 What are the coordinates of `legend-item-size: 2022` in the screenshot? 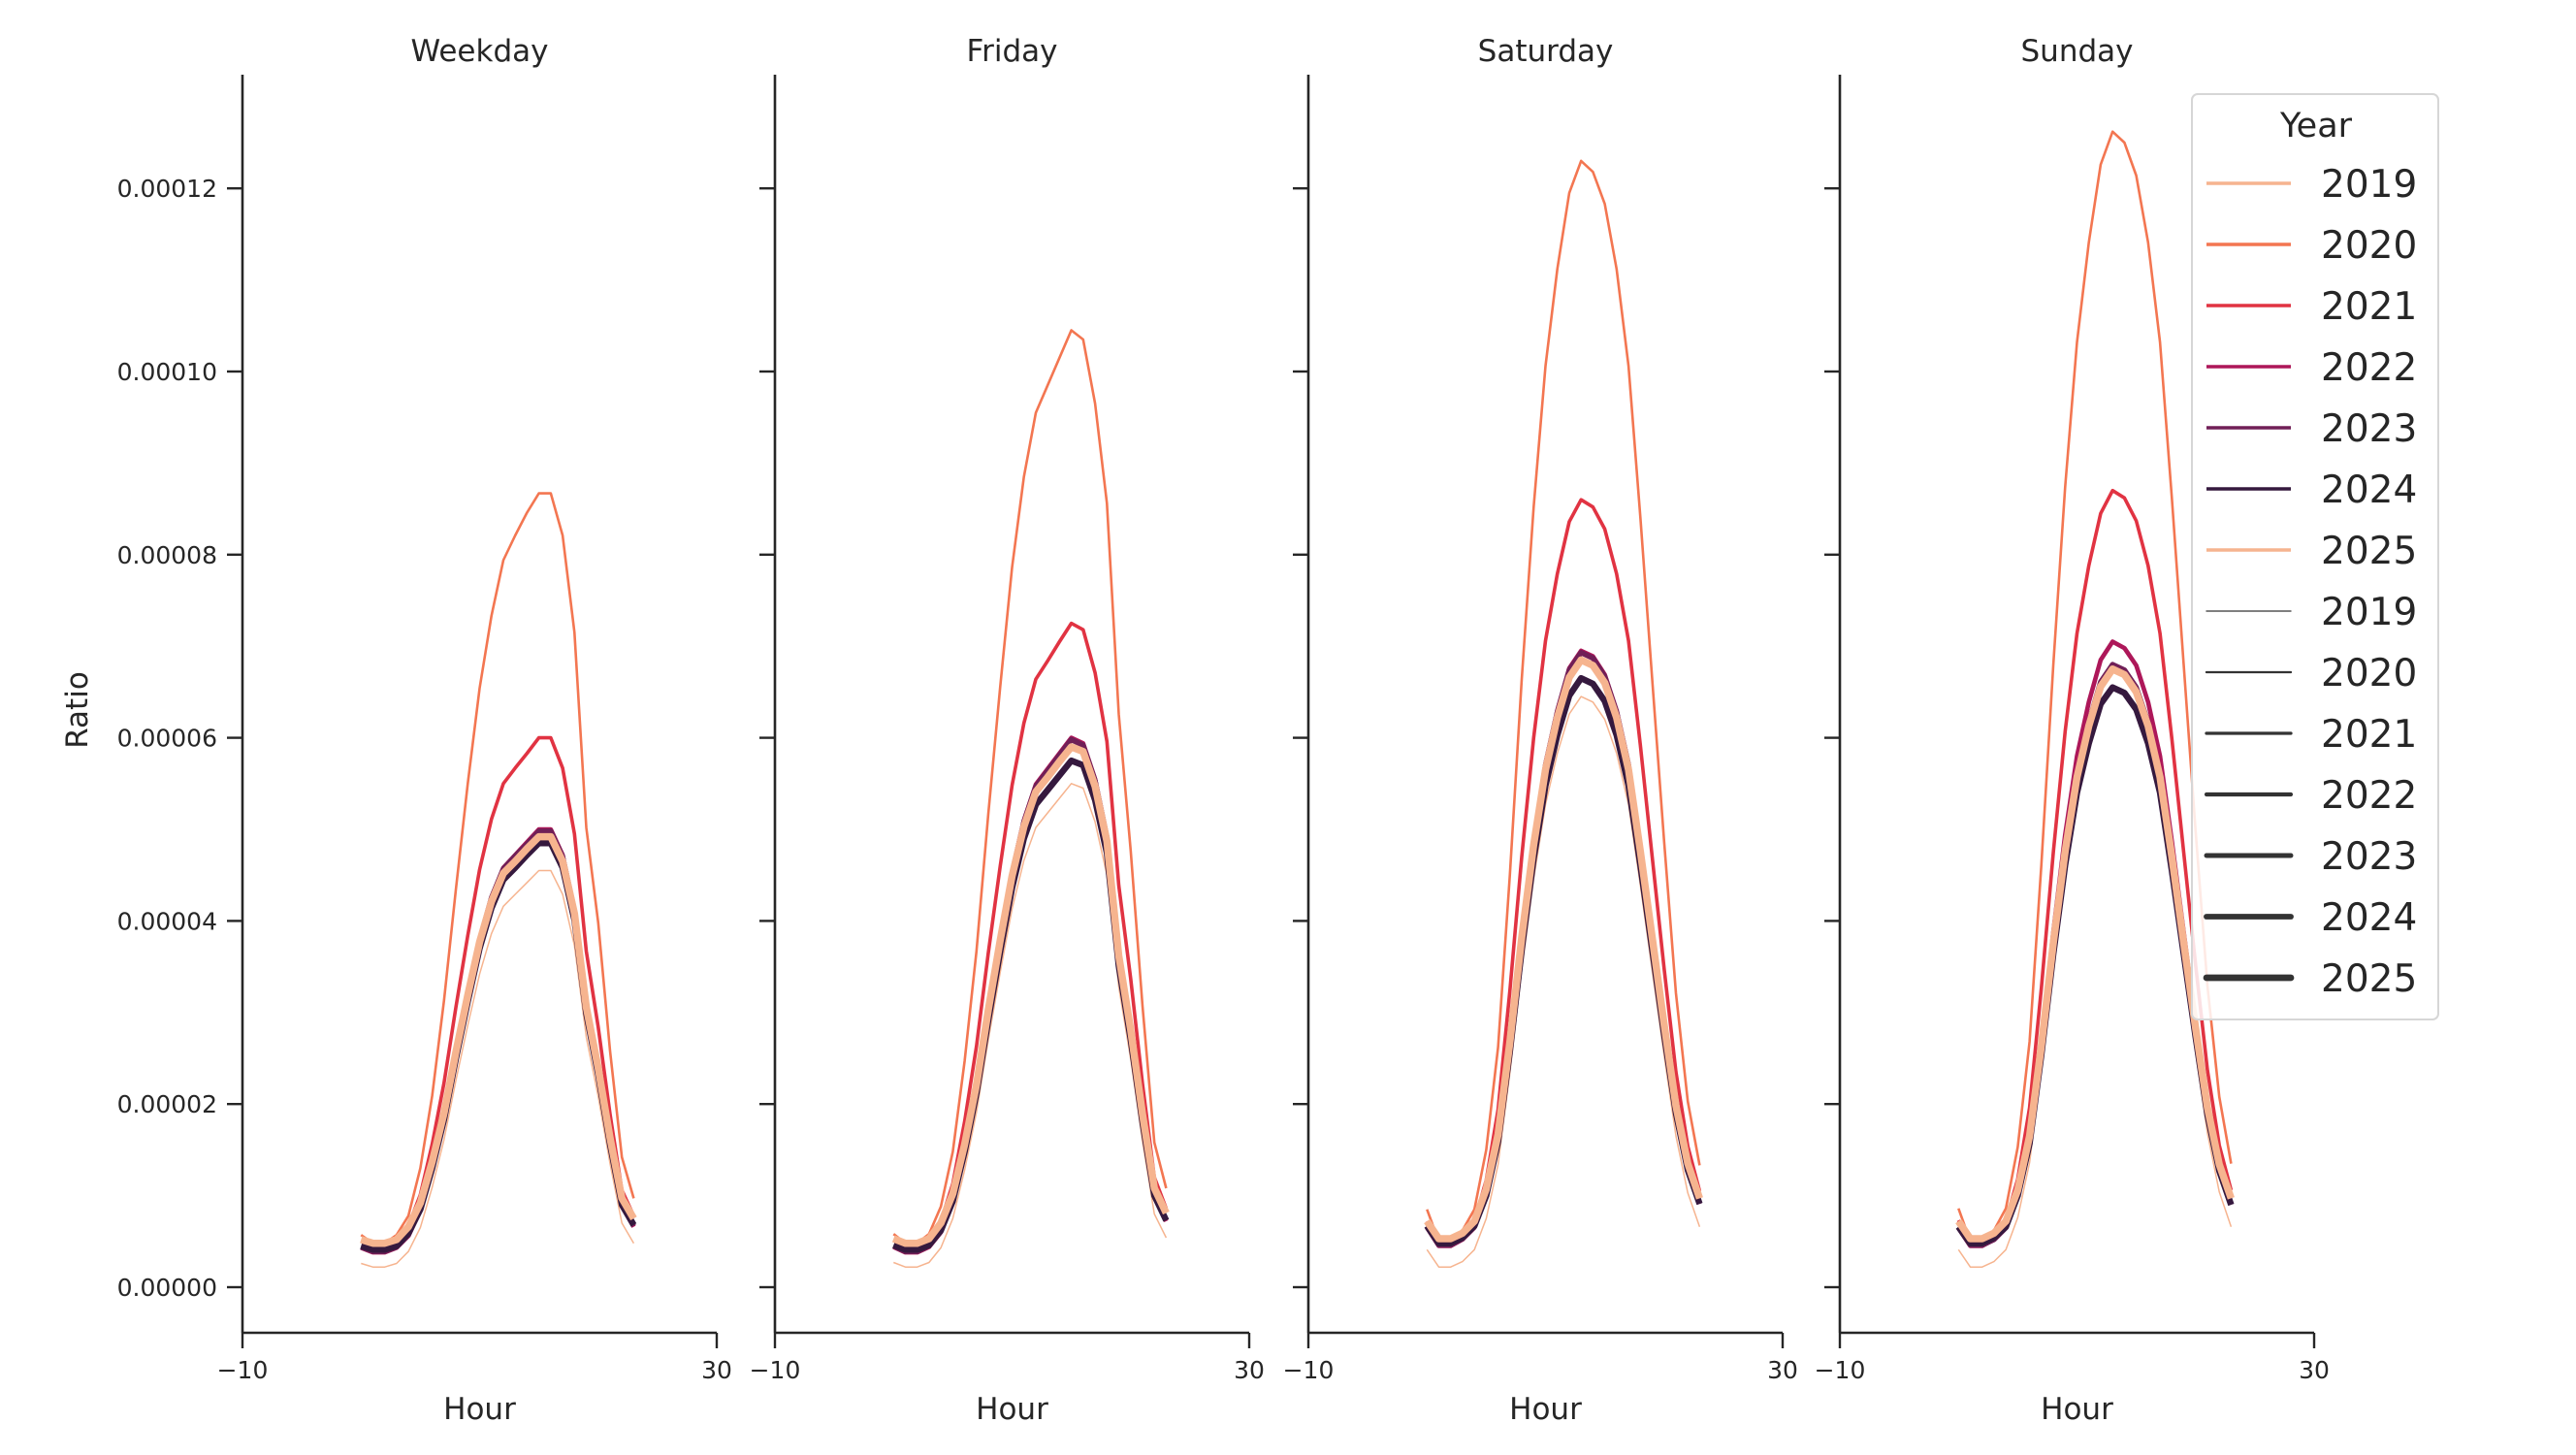 It's located at (2310, 796).